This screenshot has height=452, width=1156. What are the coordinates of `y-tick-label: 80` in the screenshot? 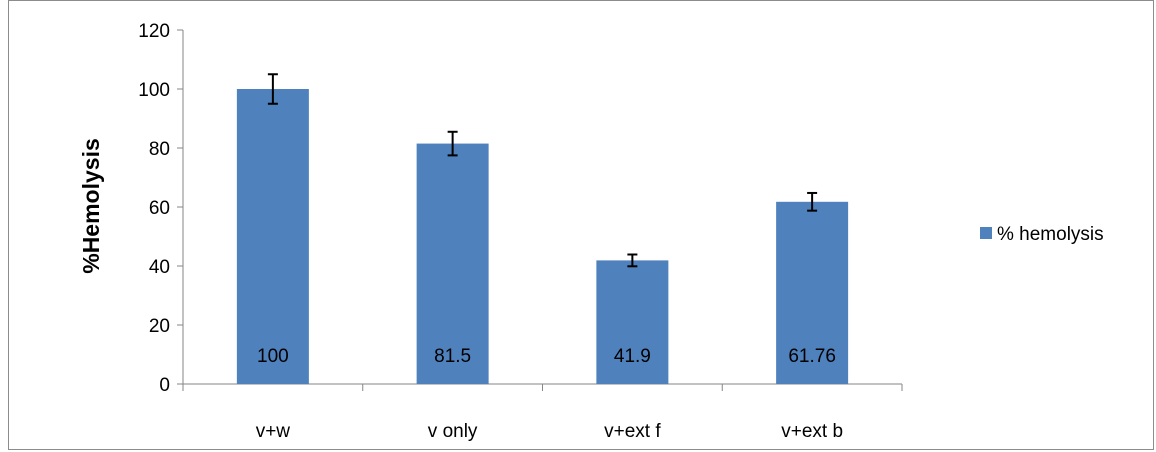 It's located at (159, 149).